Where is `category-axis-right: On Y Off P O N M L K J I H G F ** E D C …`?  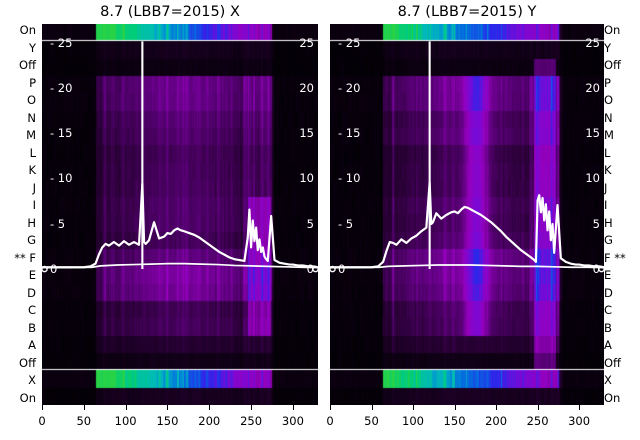
category-axis-right: On Y Off P O N M L K J I H G F ** E D C … is located at coordinates (620, 214).